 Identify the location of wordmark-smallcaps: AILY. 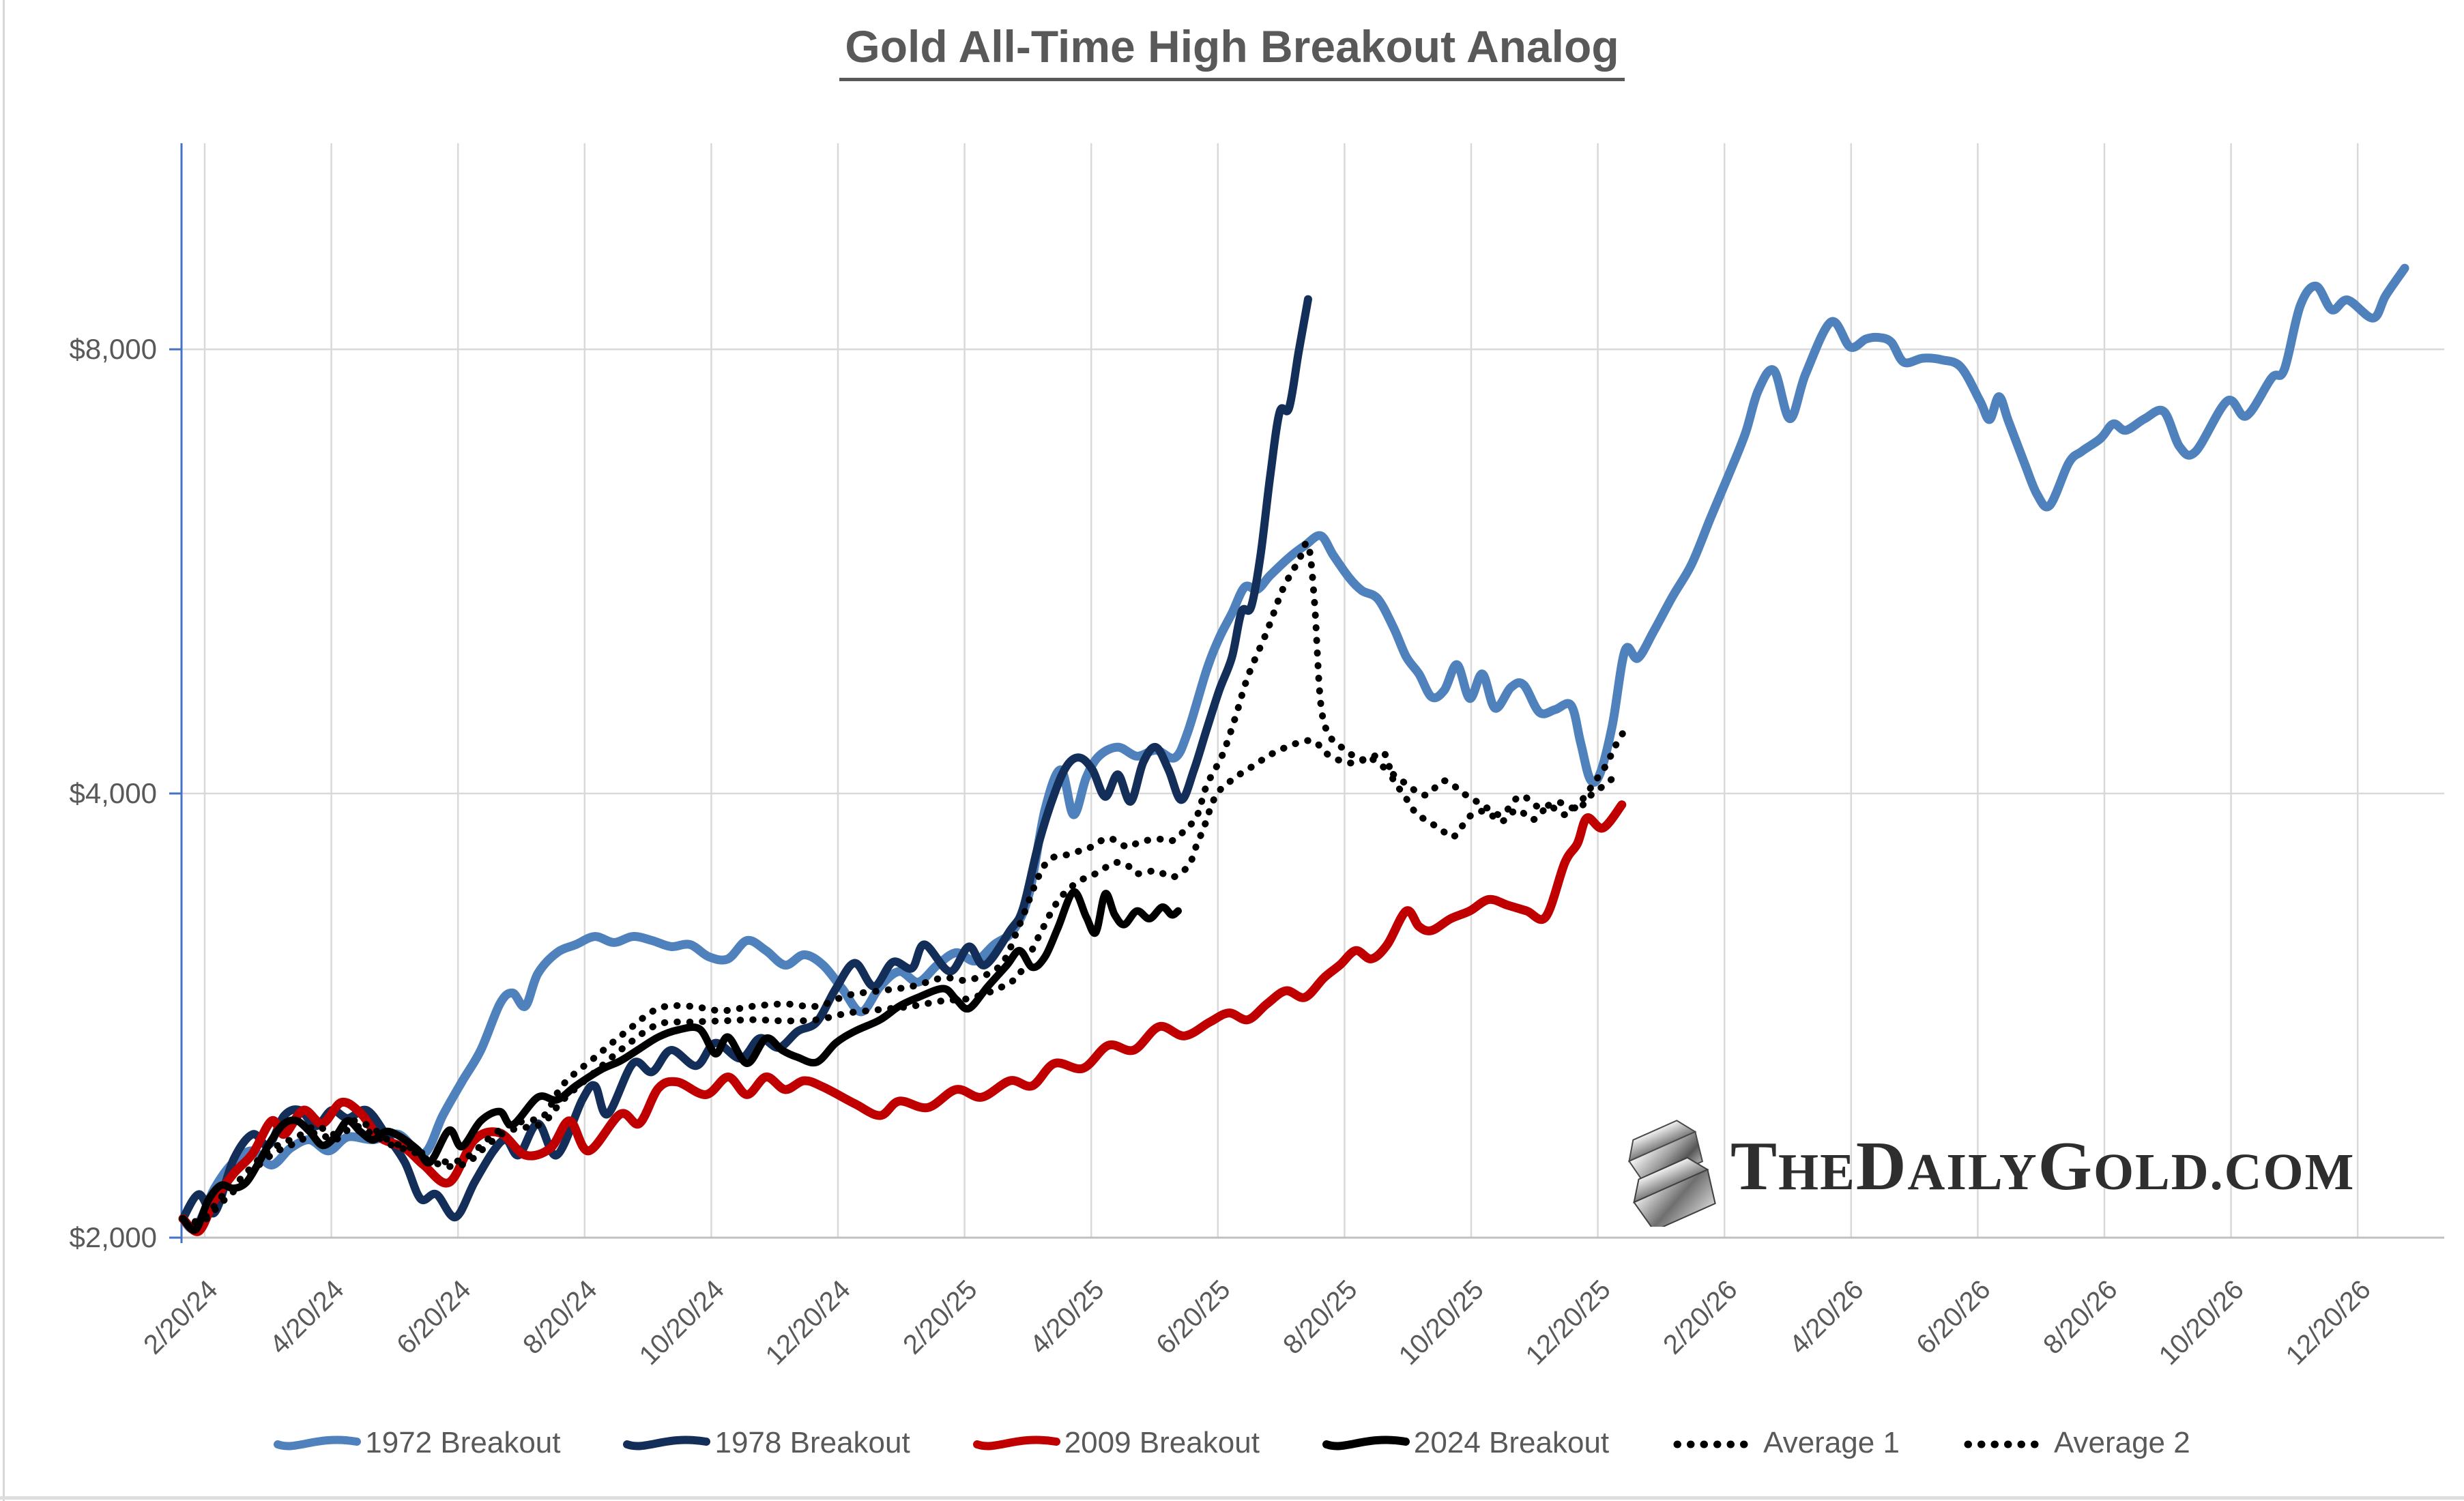
(1972, 1172).